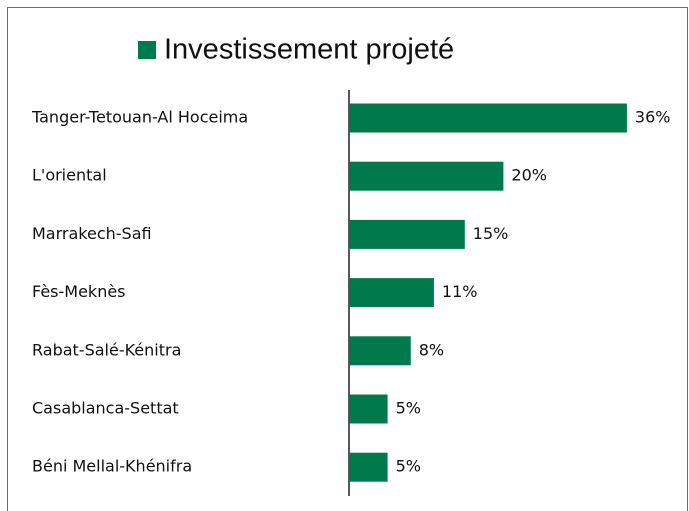 This screenshot has height=511, width=689. I want to click on category-label: Fès-Meknès, so click(79, 291).